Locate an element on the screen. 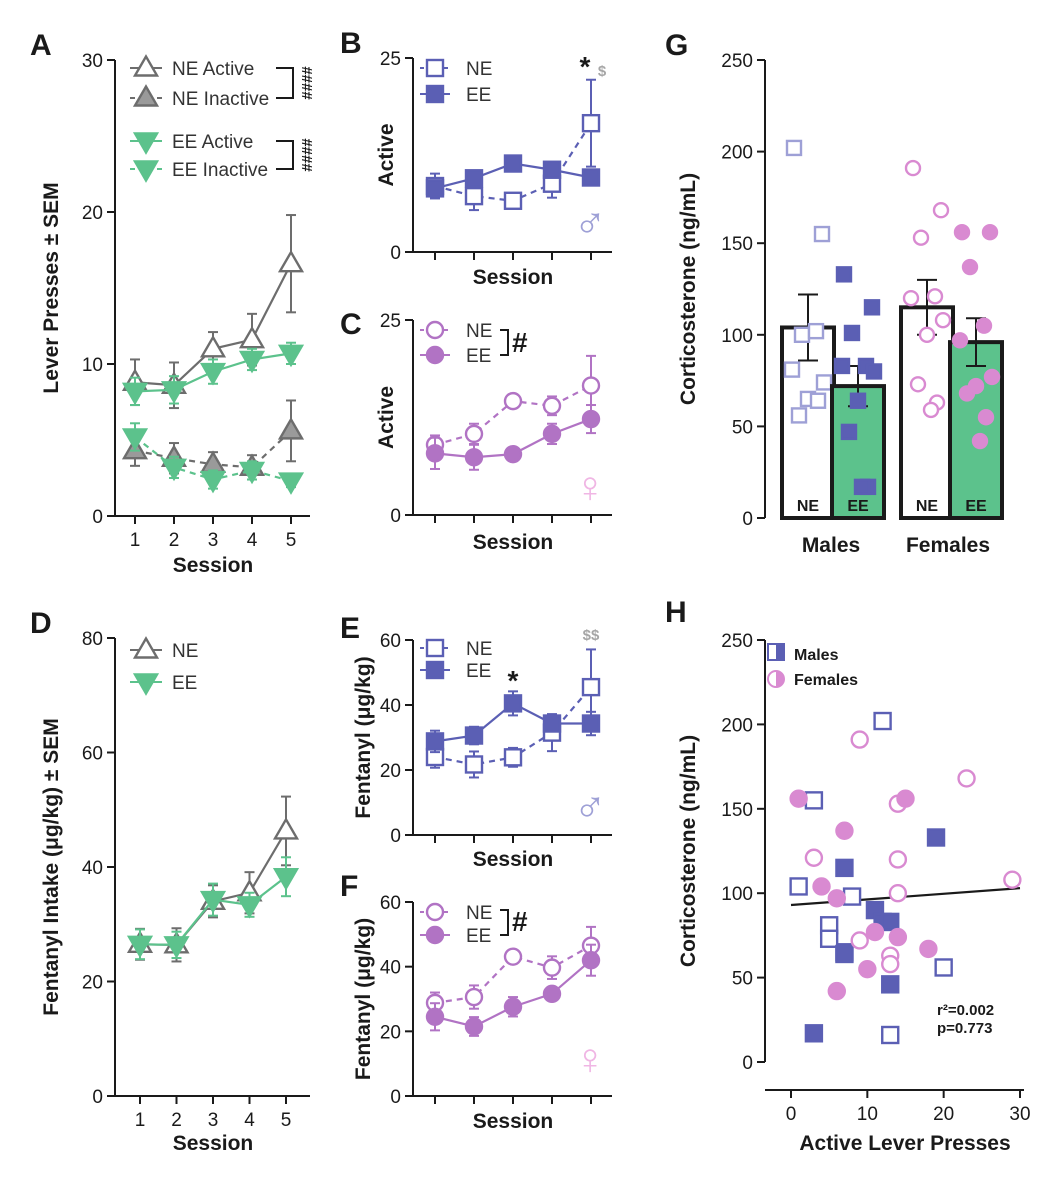 This screenshot has height=1200, width=1062. x-tick-label: 10 is located at coordinates (867, 1114).